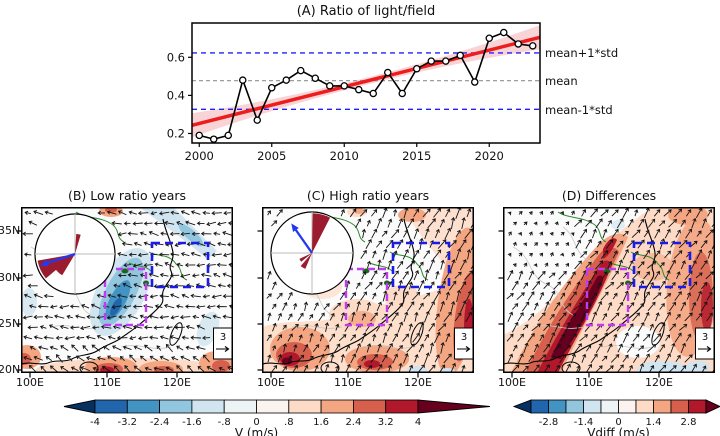 This screenshot has height=436, width=720. I want to click on panel-c-title: (C) High ratio years, so click(368, 195).